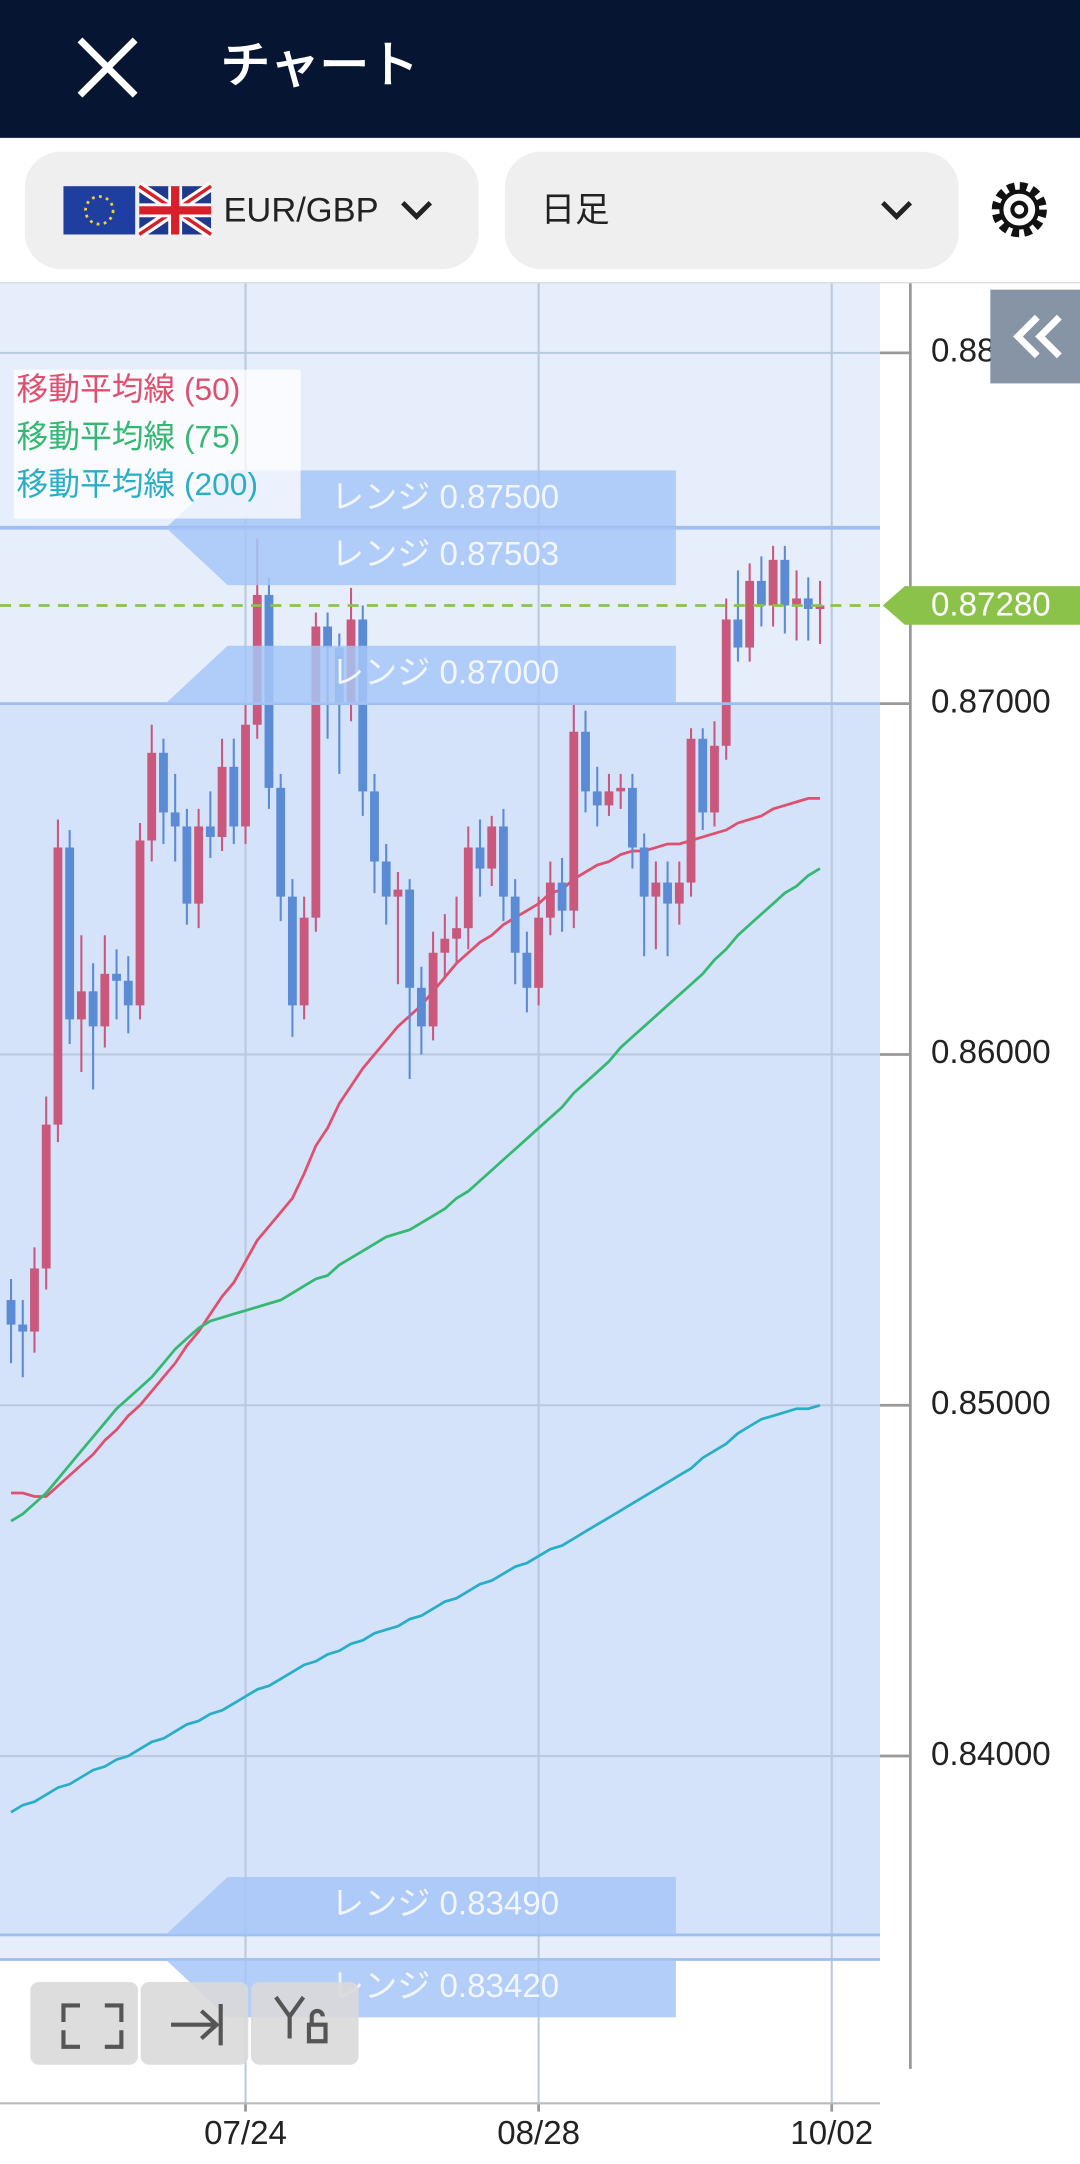  I want to click on eu-stars, so click(99, 210).